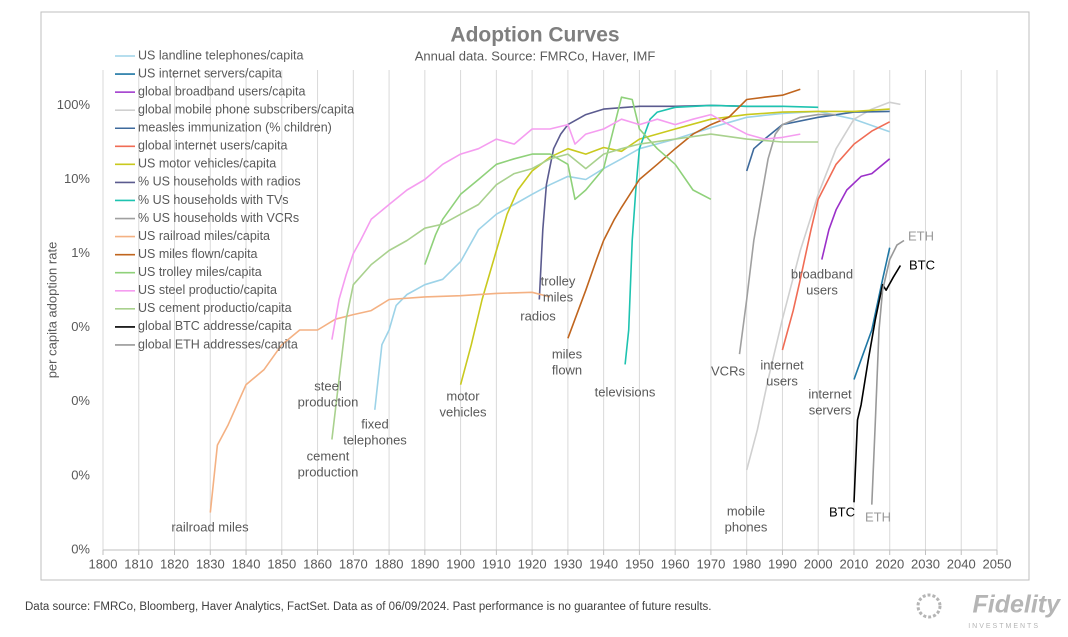 Image resolution: width=1068 pixels, height=637 pixels. I want to click on x-tick-label: 2040, so click(961, 563).